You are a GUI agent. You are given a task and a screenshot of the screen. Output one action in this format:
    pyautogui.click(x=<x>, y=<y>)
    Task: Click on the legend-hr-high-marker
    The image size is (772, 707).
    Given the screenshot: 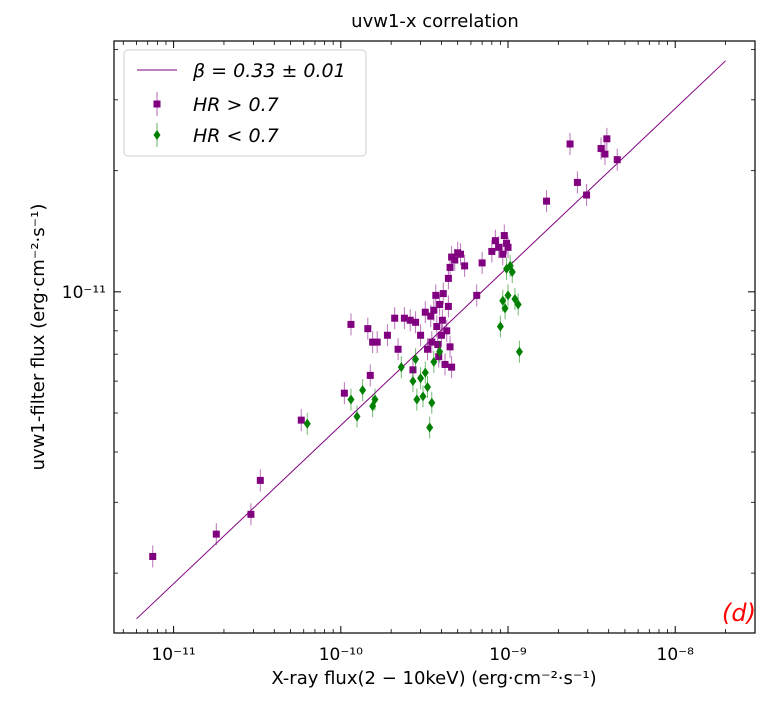 What is the action you would take?
    pyautogui.click(x=157, y=104)
    